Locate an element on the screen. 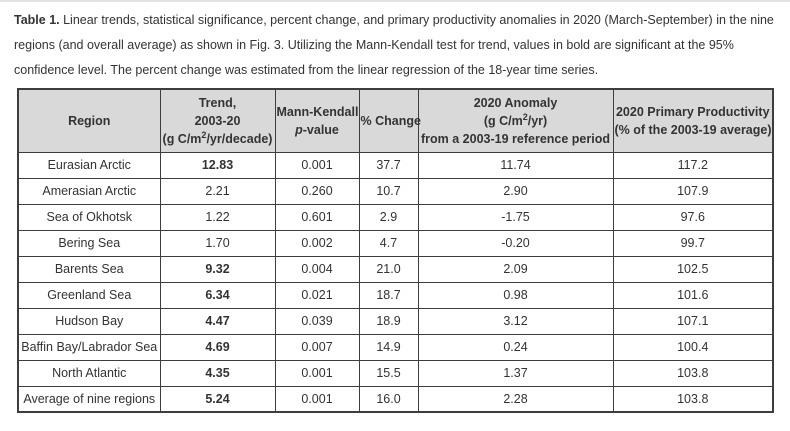 The height and width of the screenshot is (431, 790). cell-anomaly: 2.90 is located at coordinates (515, 191).